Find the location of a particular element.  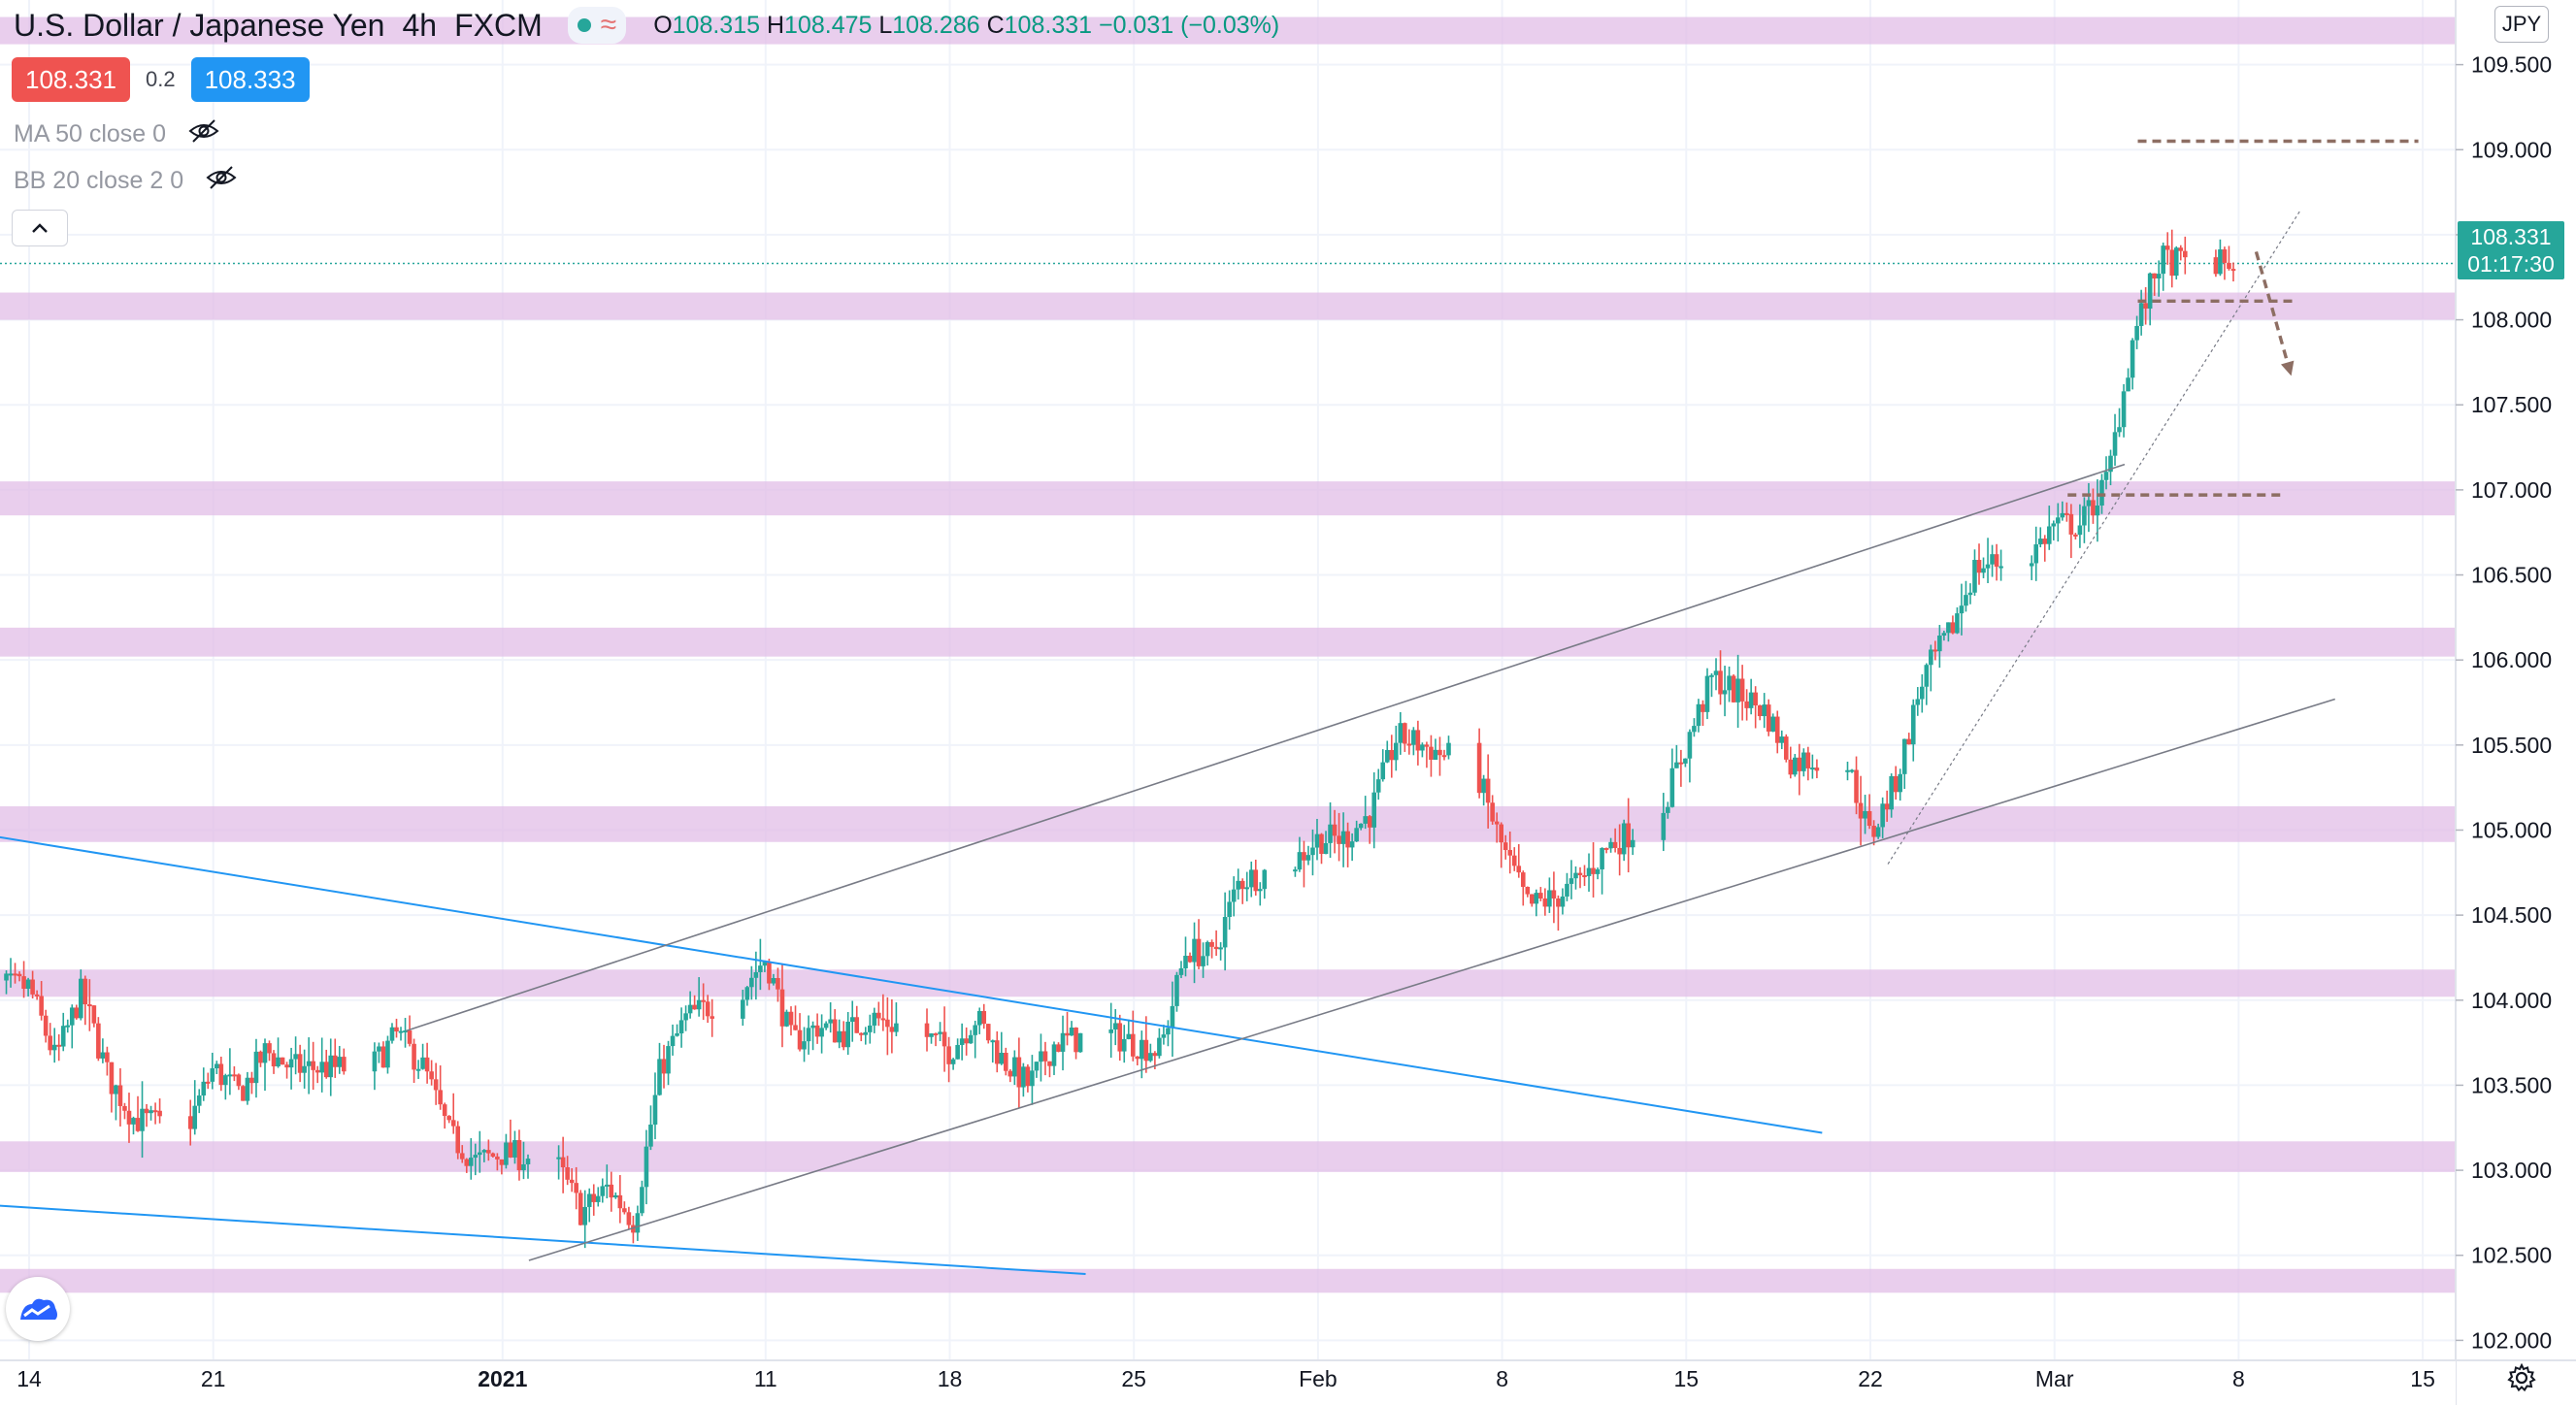

time-tick-label: 21 is located at coordinates (213, 1378).